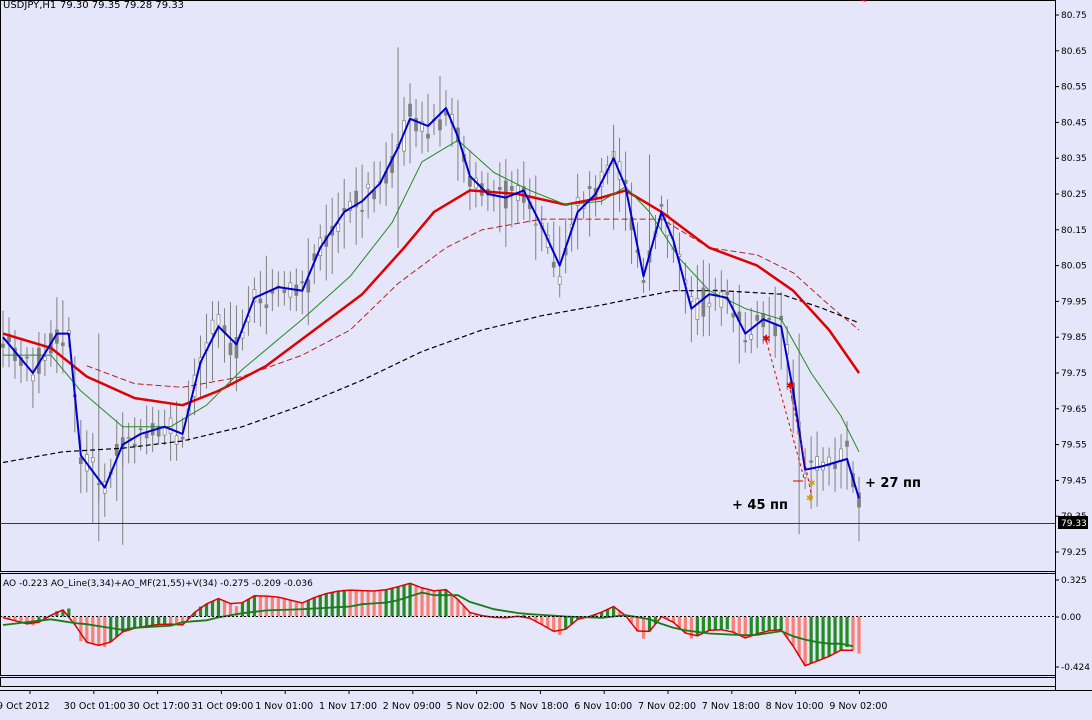 This screenshot has height=720, width=1092. Describe the element at coordinates (1074, 446) in the screenshot. I see `price-tick-label: 79.55` at that location.